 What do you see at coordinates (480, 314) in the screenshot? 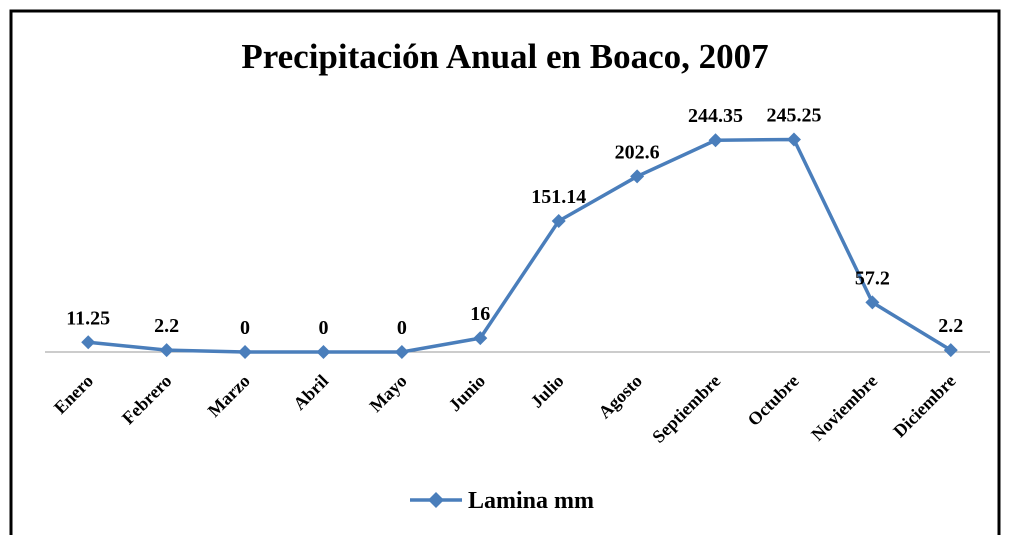
I see `data-label: 16` at bounding box center [480, 314].